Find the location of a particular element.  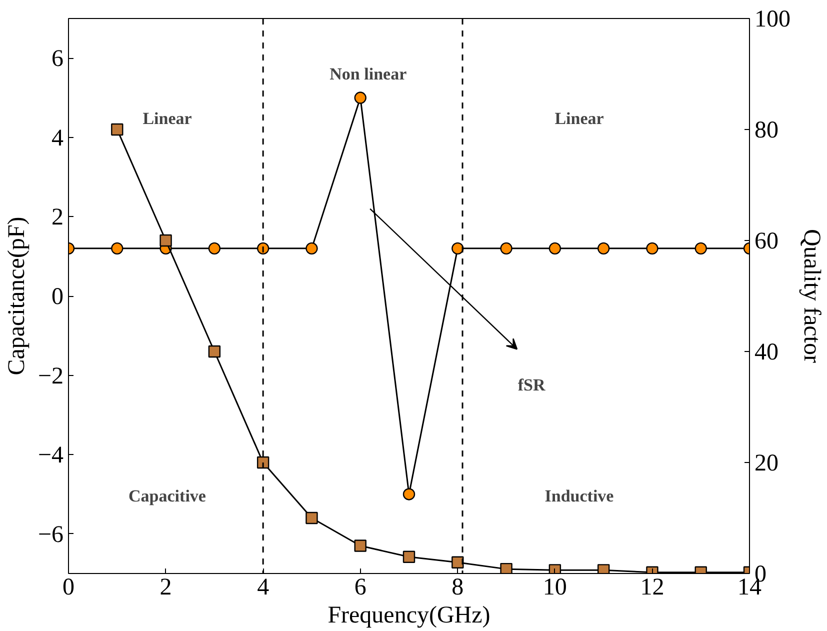

x-axis-title: Frequency(GHz) is located at coordinates (409, 615).